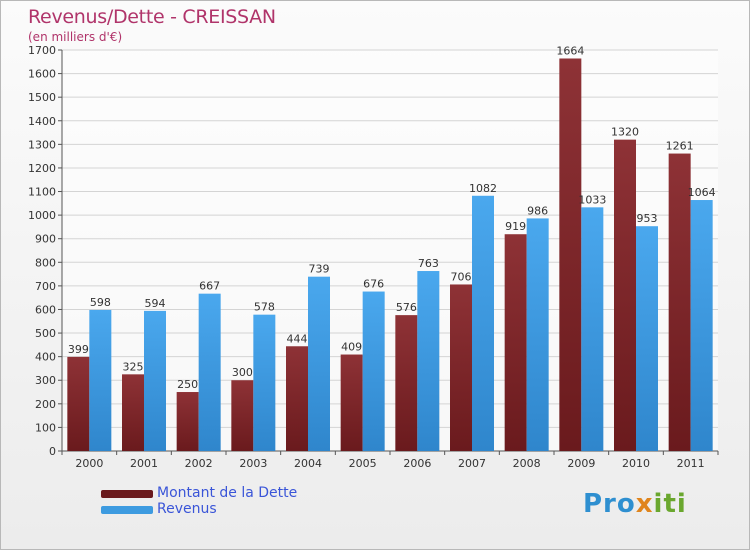 This screenshot has height=551, width=750. Describe the element at coordinates (45, 239) in the screenshot. I see `y-tick-label: 900` at that location.